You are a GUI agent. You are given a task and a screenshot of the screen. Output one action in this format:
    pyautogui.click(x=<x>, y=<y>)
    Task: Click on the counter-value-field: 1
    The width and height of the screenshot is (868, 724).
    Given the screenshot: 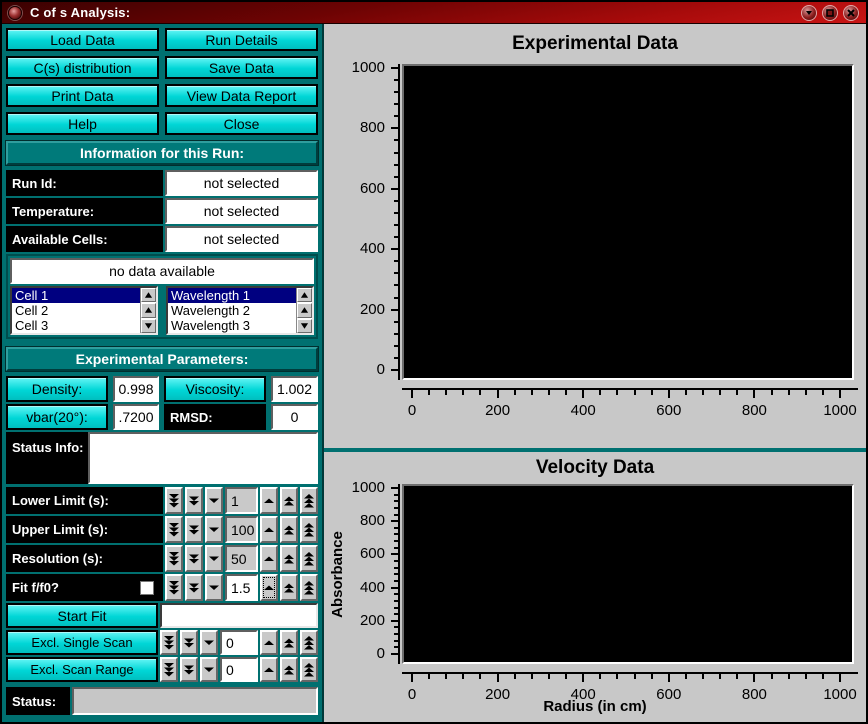 What is the action you would take?
    pyautogui.click(x=241, y=500)
    